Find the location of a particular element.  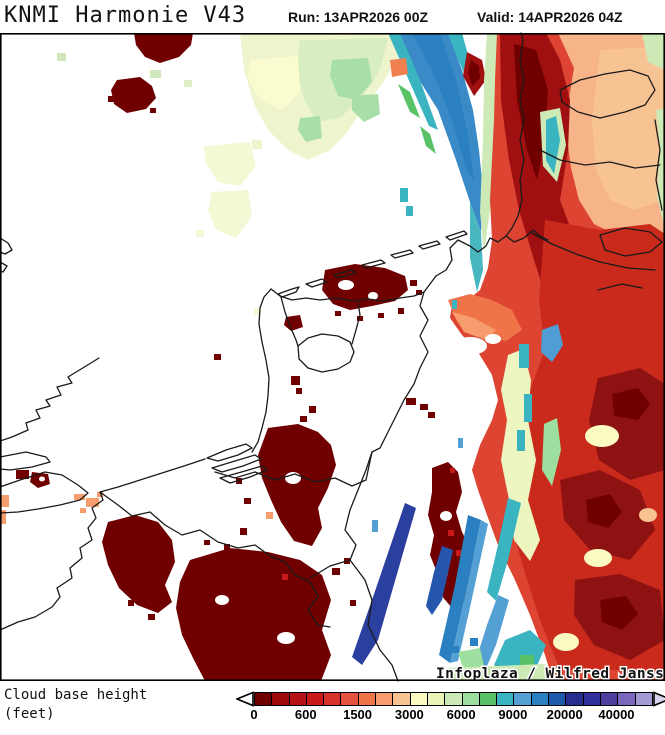

colorbar: 0 600 1500 3000 6000 9000 20000 40000 is located at coordinates (450, 708).